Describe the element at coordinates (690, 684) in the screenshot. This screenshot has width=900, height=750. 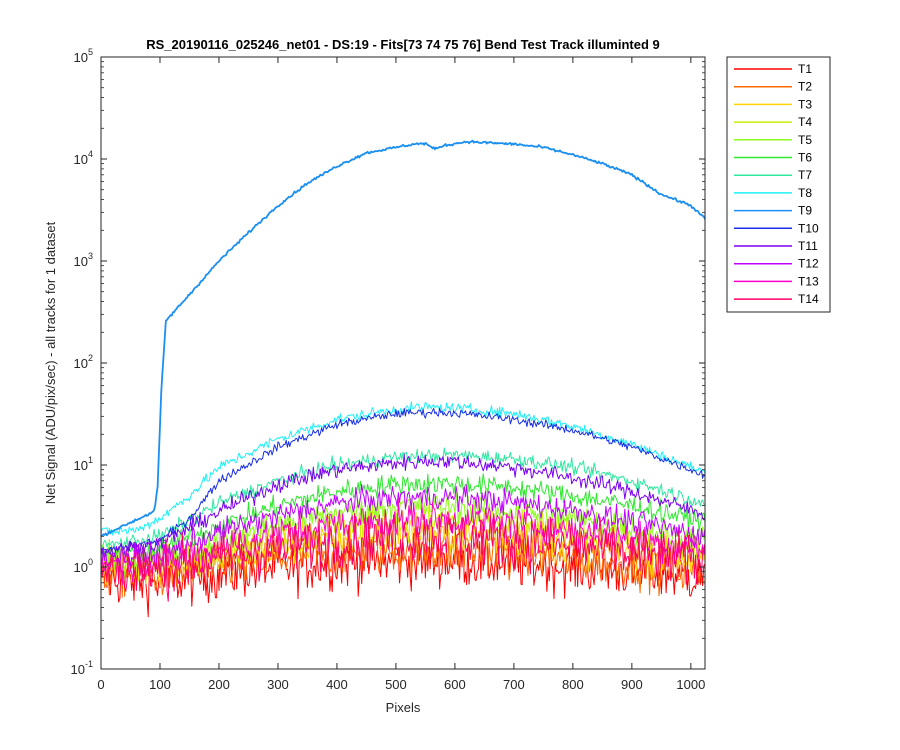
I see `x-tick-label: 1000` at that location.